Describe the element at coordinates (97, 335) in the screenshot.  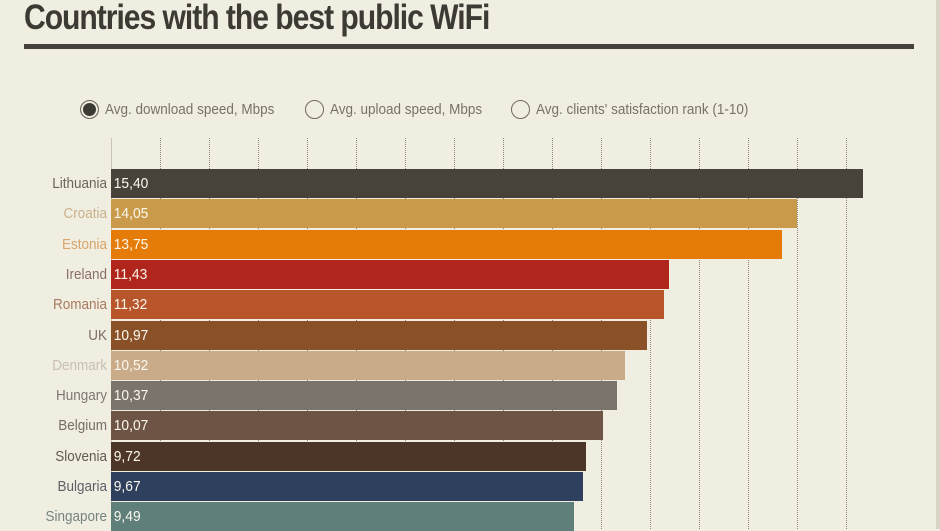
I see `country-label: UK` at that location.